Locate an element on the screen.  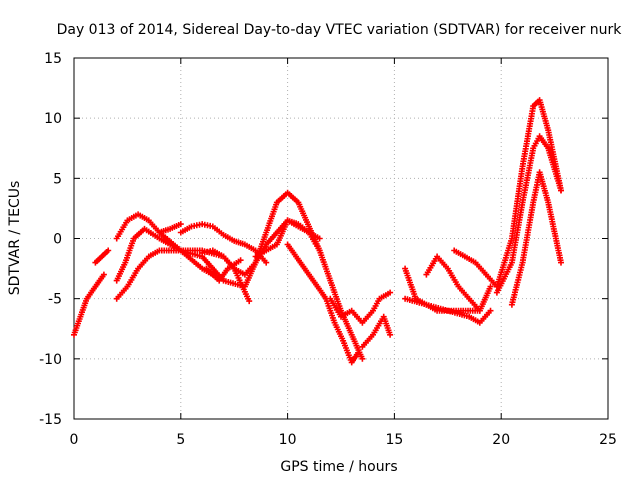
y-tick-label: 5 is located at coordinates (57, 179).